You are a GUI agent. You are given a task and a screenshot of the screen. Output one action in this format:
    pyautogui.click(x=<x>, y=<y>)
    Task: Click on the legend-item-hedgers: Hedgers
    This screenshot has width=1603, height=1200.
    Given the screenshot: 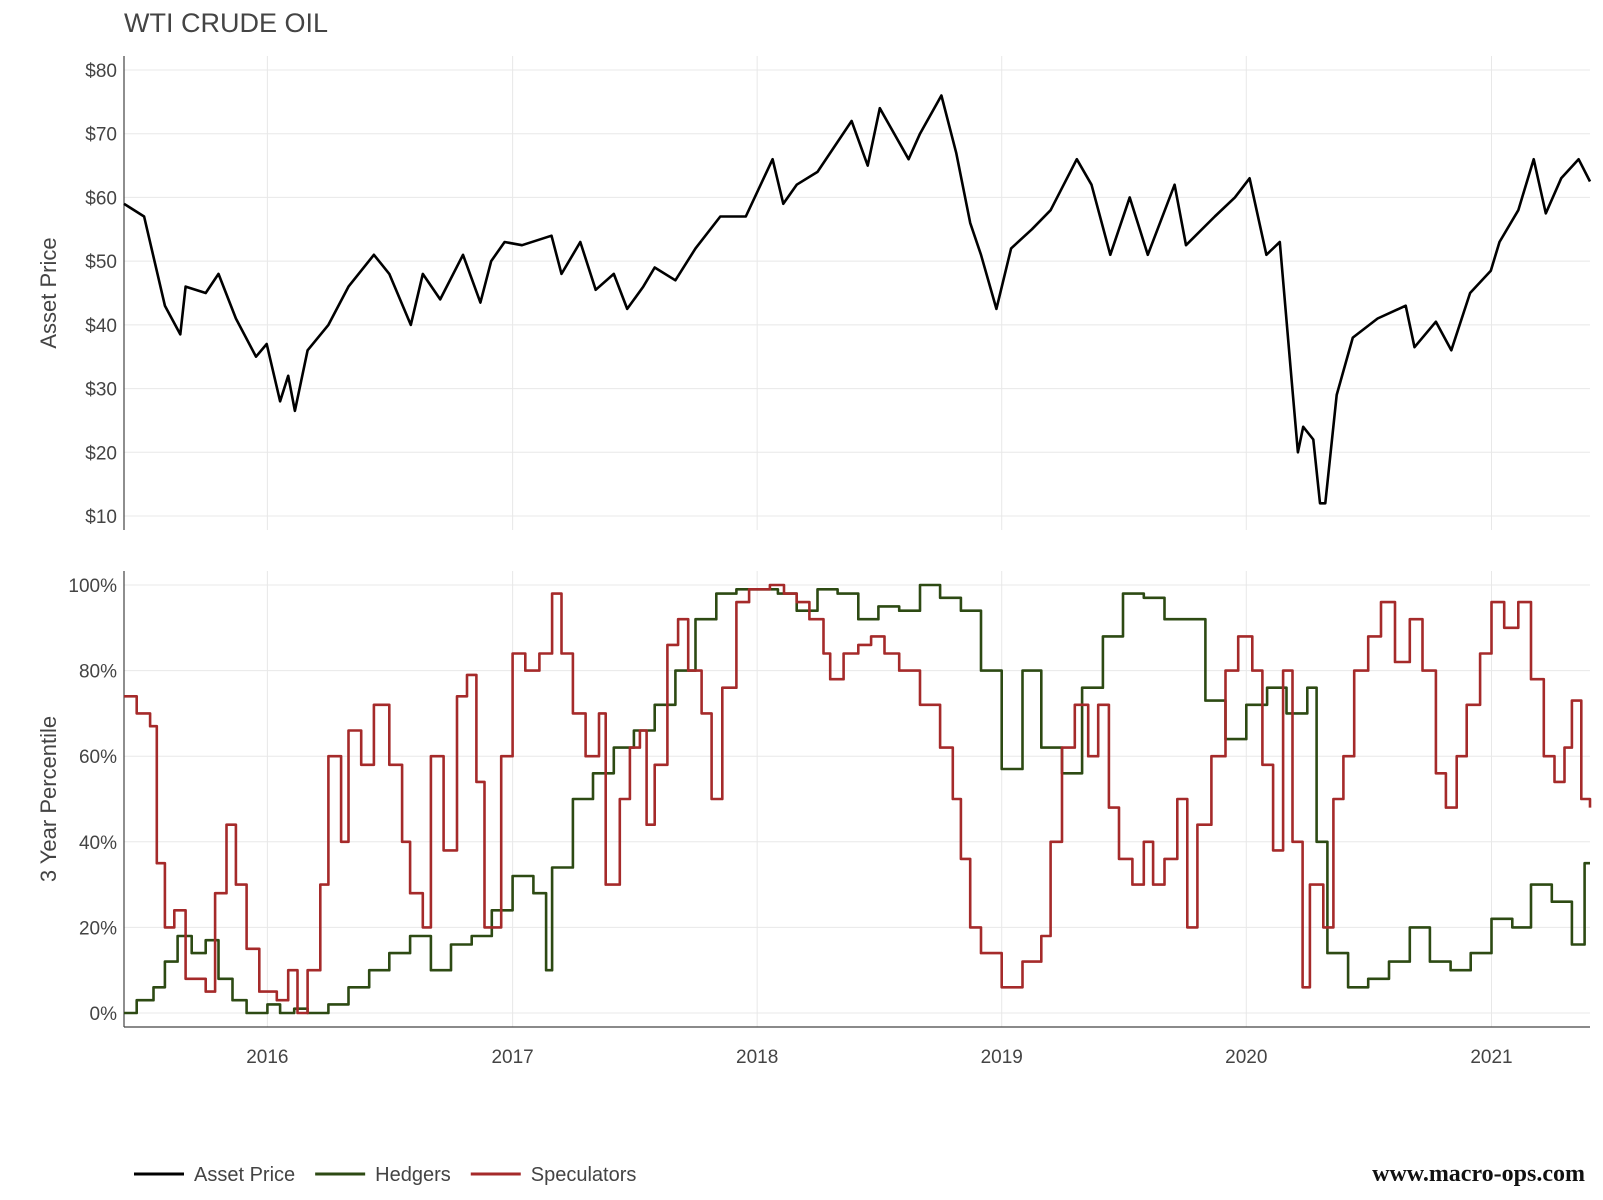 What is the action you would take?
    pyautogui.click(x=383, y=1175)
    